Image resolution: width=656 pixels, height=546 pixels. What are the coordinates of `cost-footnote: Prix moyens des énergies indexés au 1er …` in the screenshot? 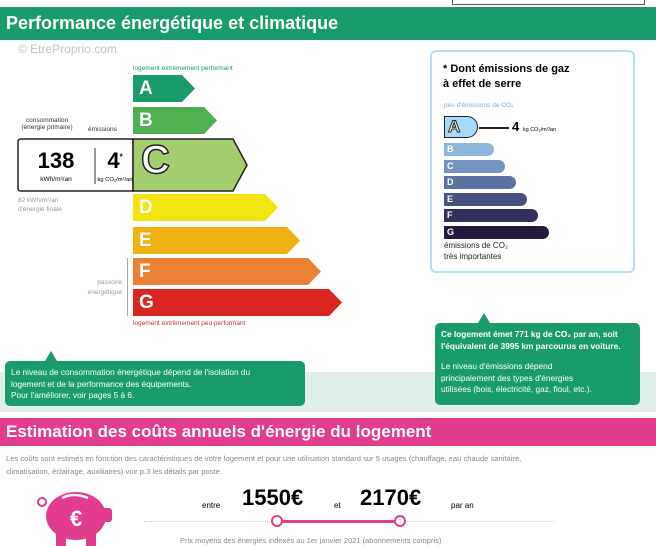 It's located at (311, 540).